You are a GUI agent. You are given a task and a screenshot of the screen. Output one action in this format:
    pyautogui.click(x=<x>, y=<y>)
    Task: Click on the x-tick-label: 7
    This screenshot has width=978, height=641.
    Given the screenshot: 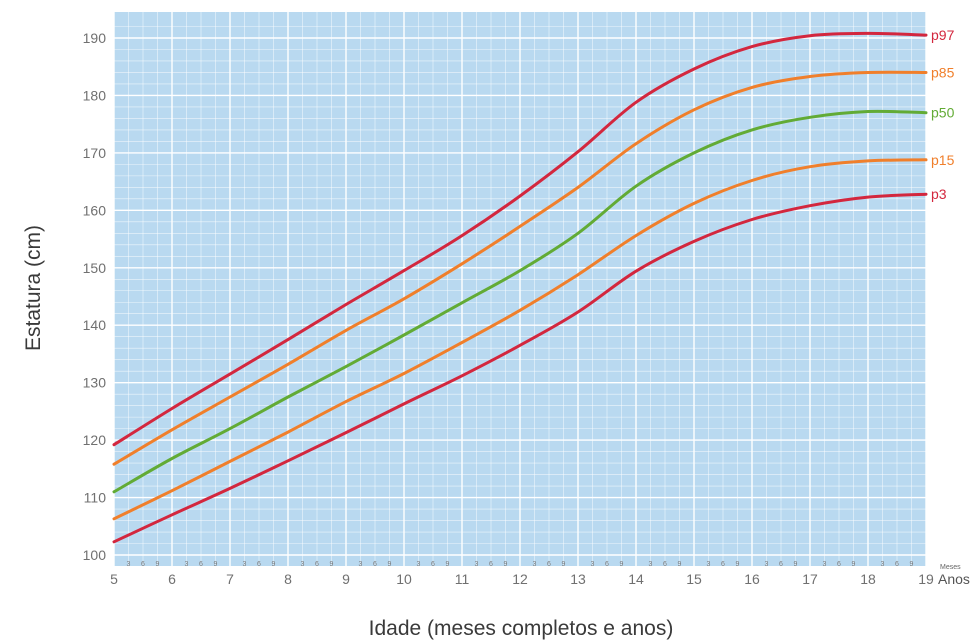 What is the action you would take?
    pyautogui.click(x=230, y=579)
    